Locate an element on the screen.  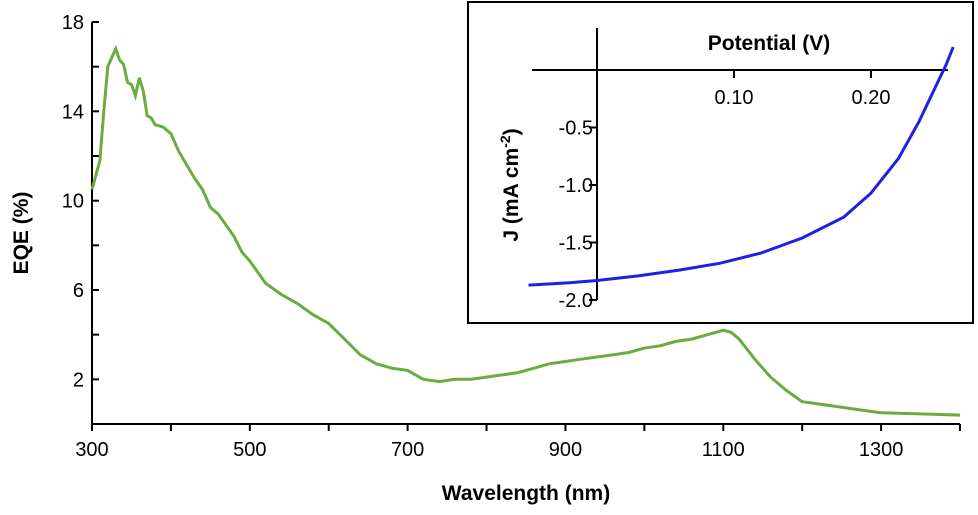
x-tick-label: 900 is located at coordinates (565, 450).